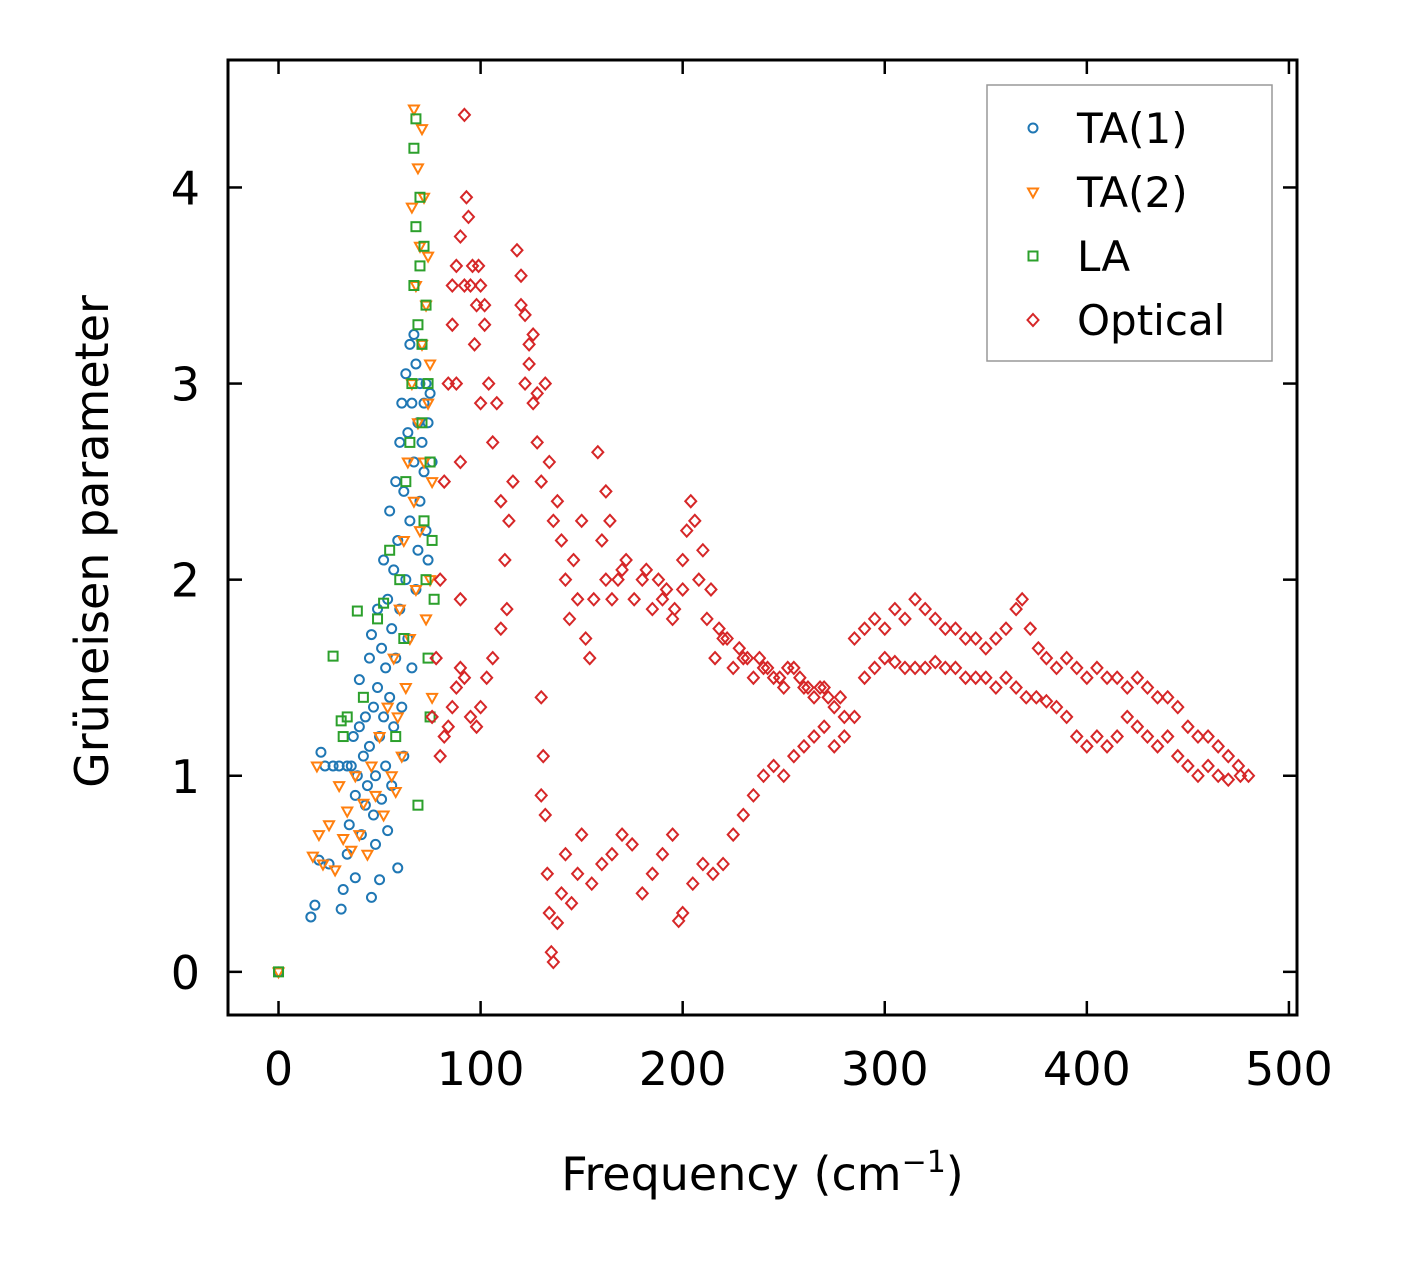 This screenshot has width=1407, height=1264. Describe the element at coordinates (1132, 128) in the screenshot. I see `legend-label: TA(1)` at that location.